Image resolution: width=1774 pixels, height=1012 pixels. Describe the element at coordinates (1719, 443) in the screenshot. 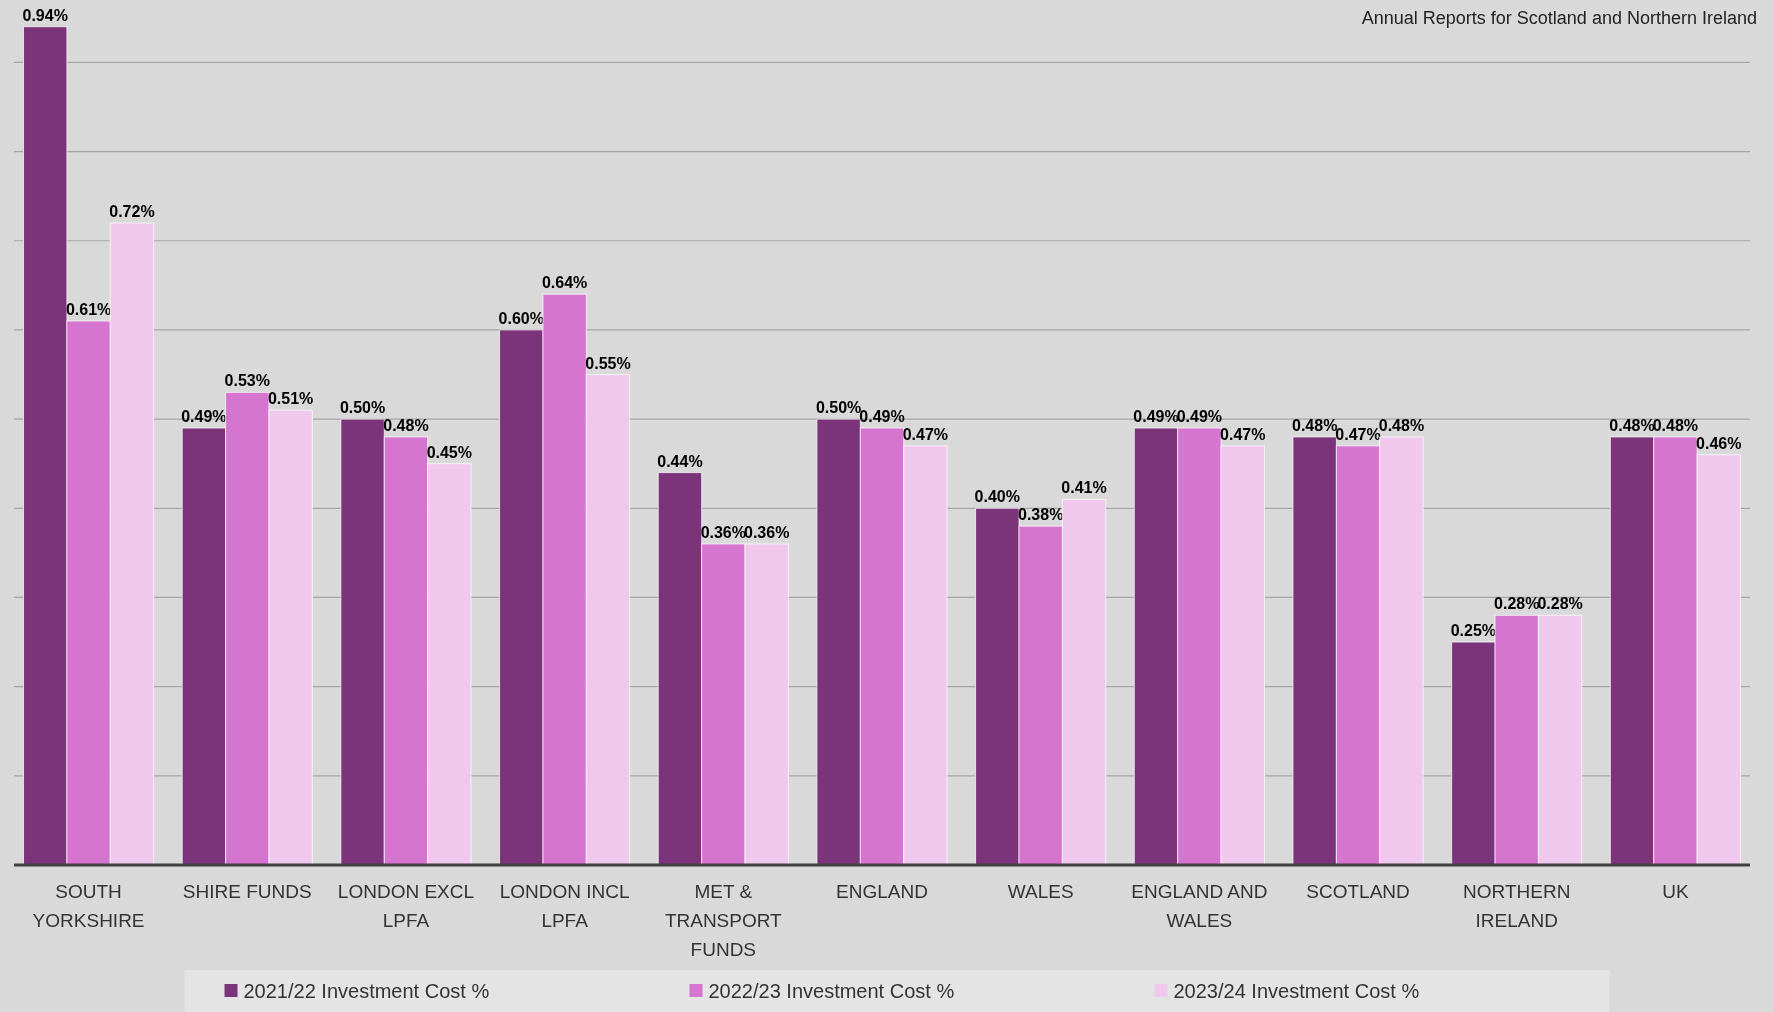

I see `data-label: 0.46%` at that location.